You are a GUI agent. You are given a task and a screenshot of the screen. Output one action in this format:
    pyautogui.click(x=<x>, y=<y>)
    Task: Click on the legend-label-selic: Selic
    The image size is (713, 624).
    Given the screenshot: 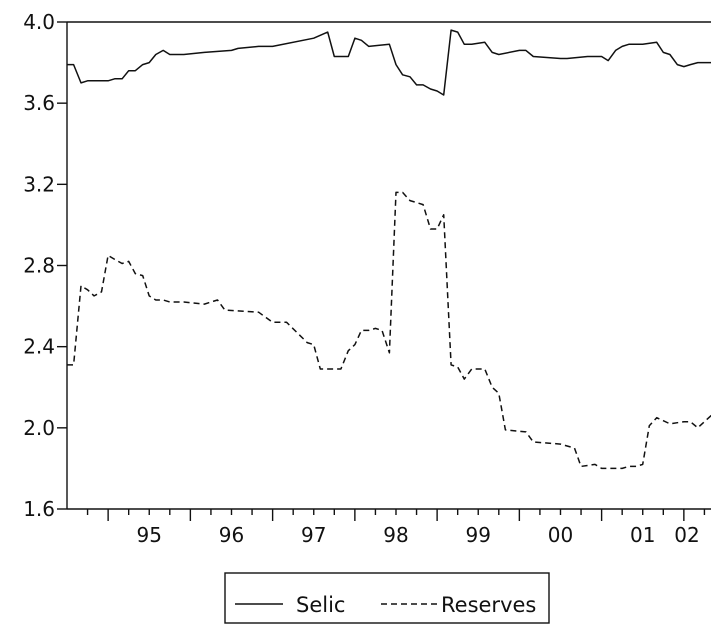 What is the action you would take?
    pyautogui.click(x=320, y=605)
    